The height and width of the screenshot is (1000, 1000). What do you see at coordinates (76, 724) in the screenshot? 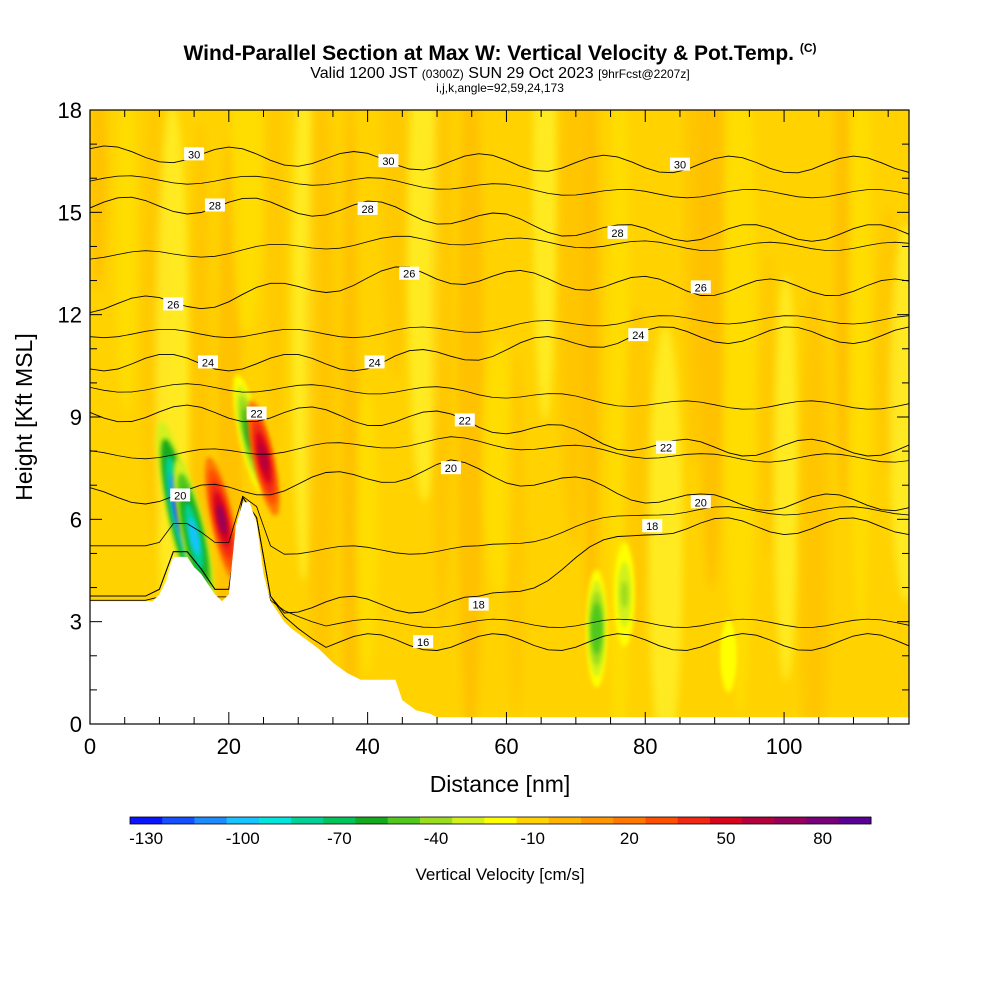
I see `y-tick-label: 0` at bounding box center [76, 724].